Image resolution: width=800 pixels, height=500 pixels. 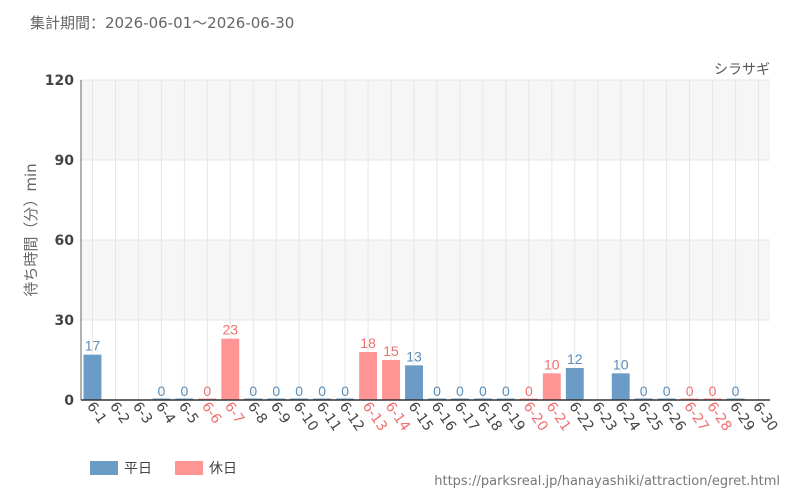 What do you see at coordinates (96, 413) in the screenshot?
I see `x-tick-label: 6-1` at bounding box center [96, 413].